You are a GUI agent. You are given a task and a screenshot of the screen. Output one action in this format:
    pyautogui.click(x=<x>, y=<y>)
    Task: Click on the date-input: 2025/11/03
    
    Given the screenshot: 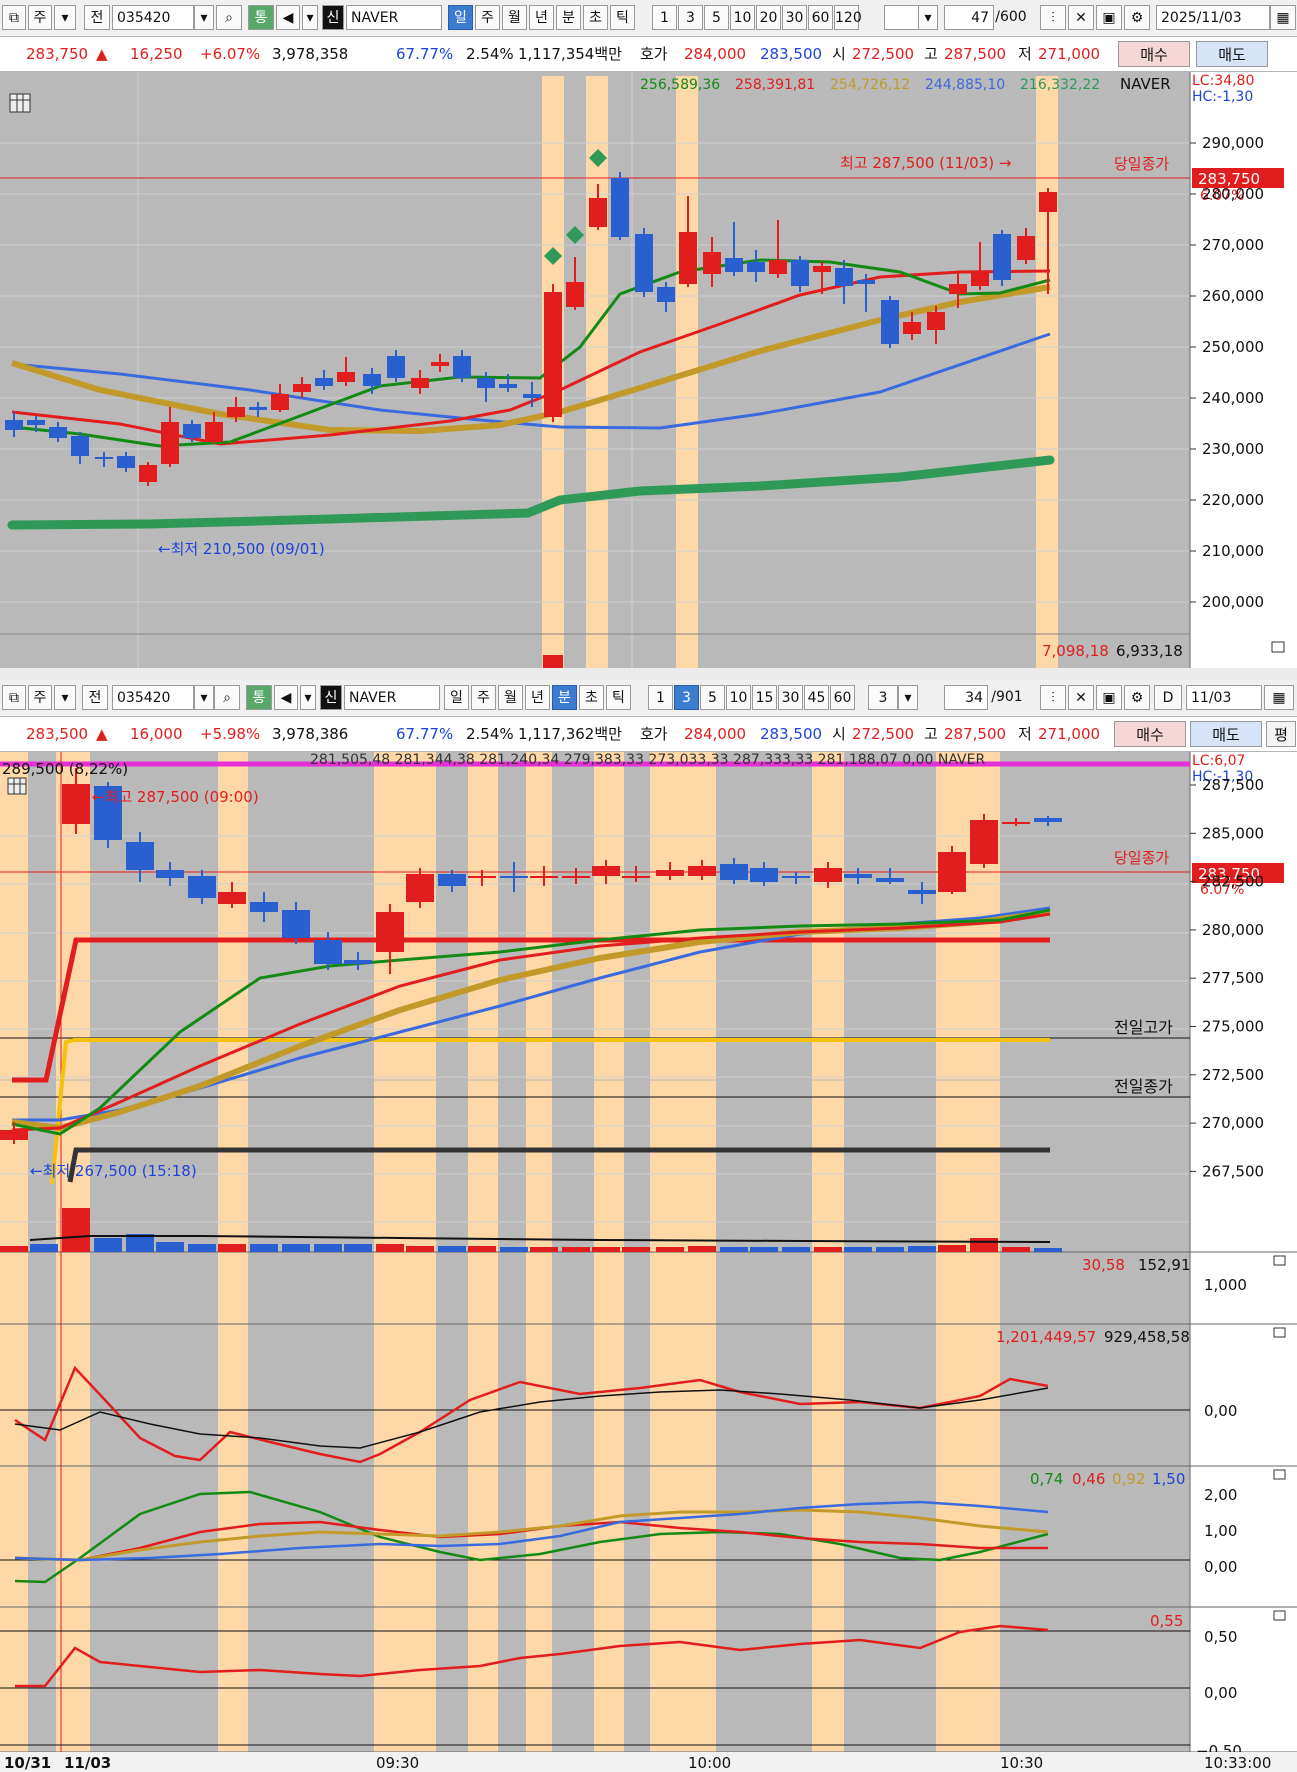 What is the action you would take?
    pyautogui.click(x=1213, y=17)
    